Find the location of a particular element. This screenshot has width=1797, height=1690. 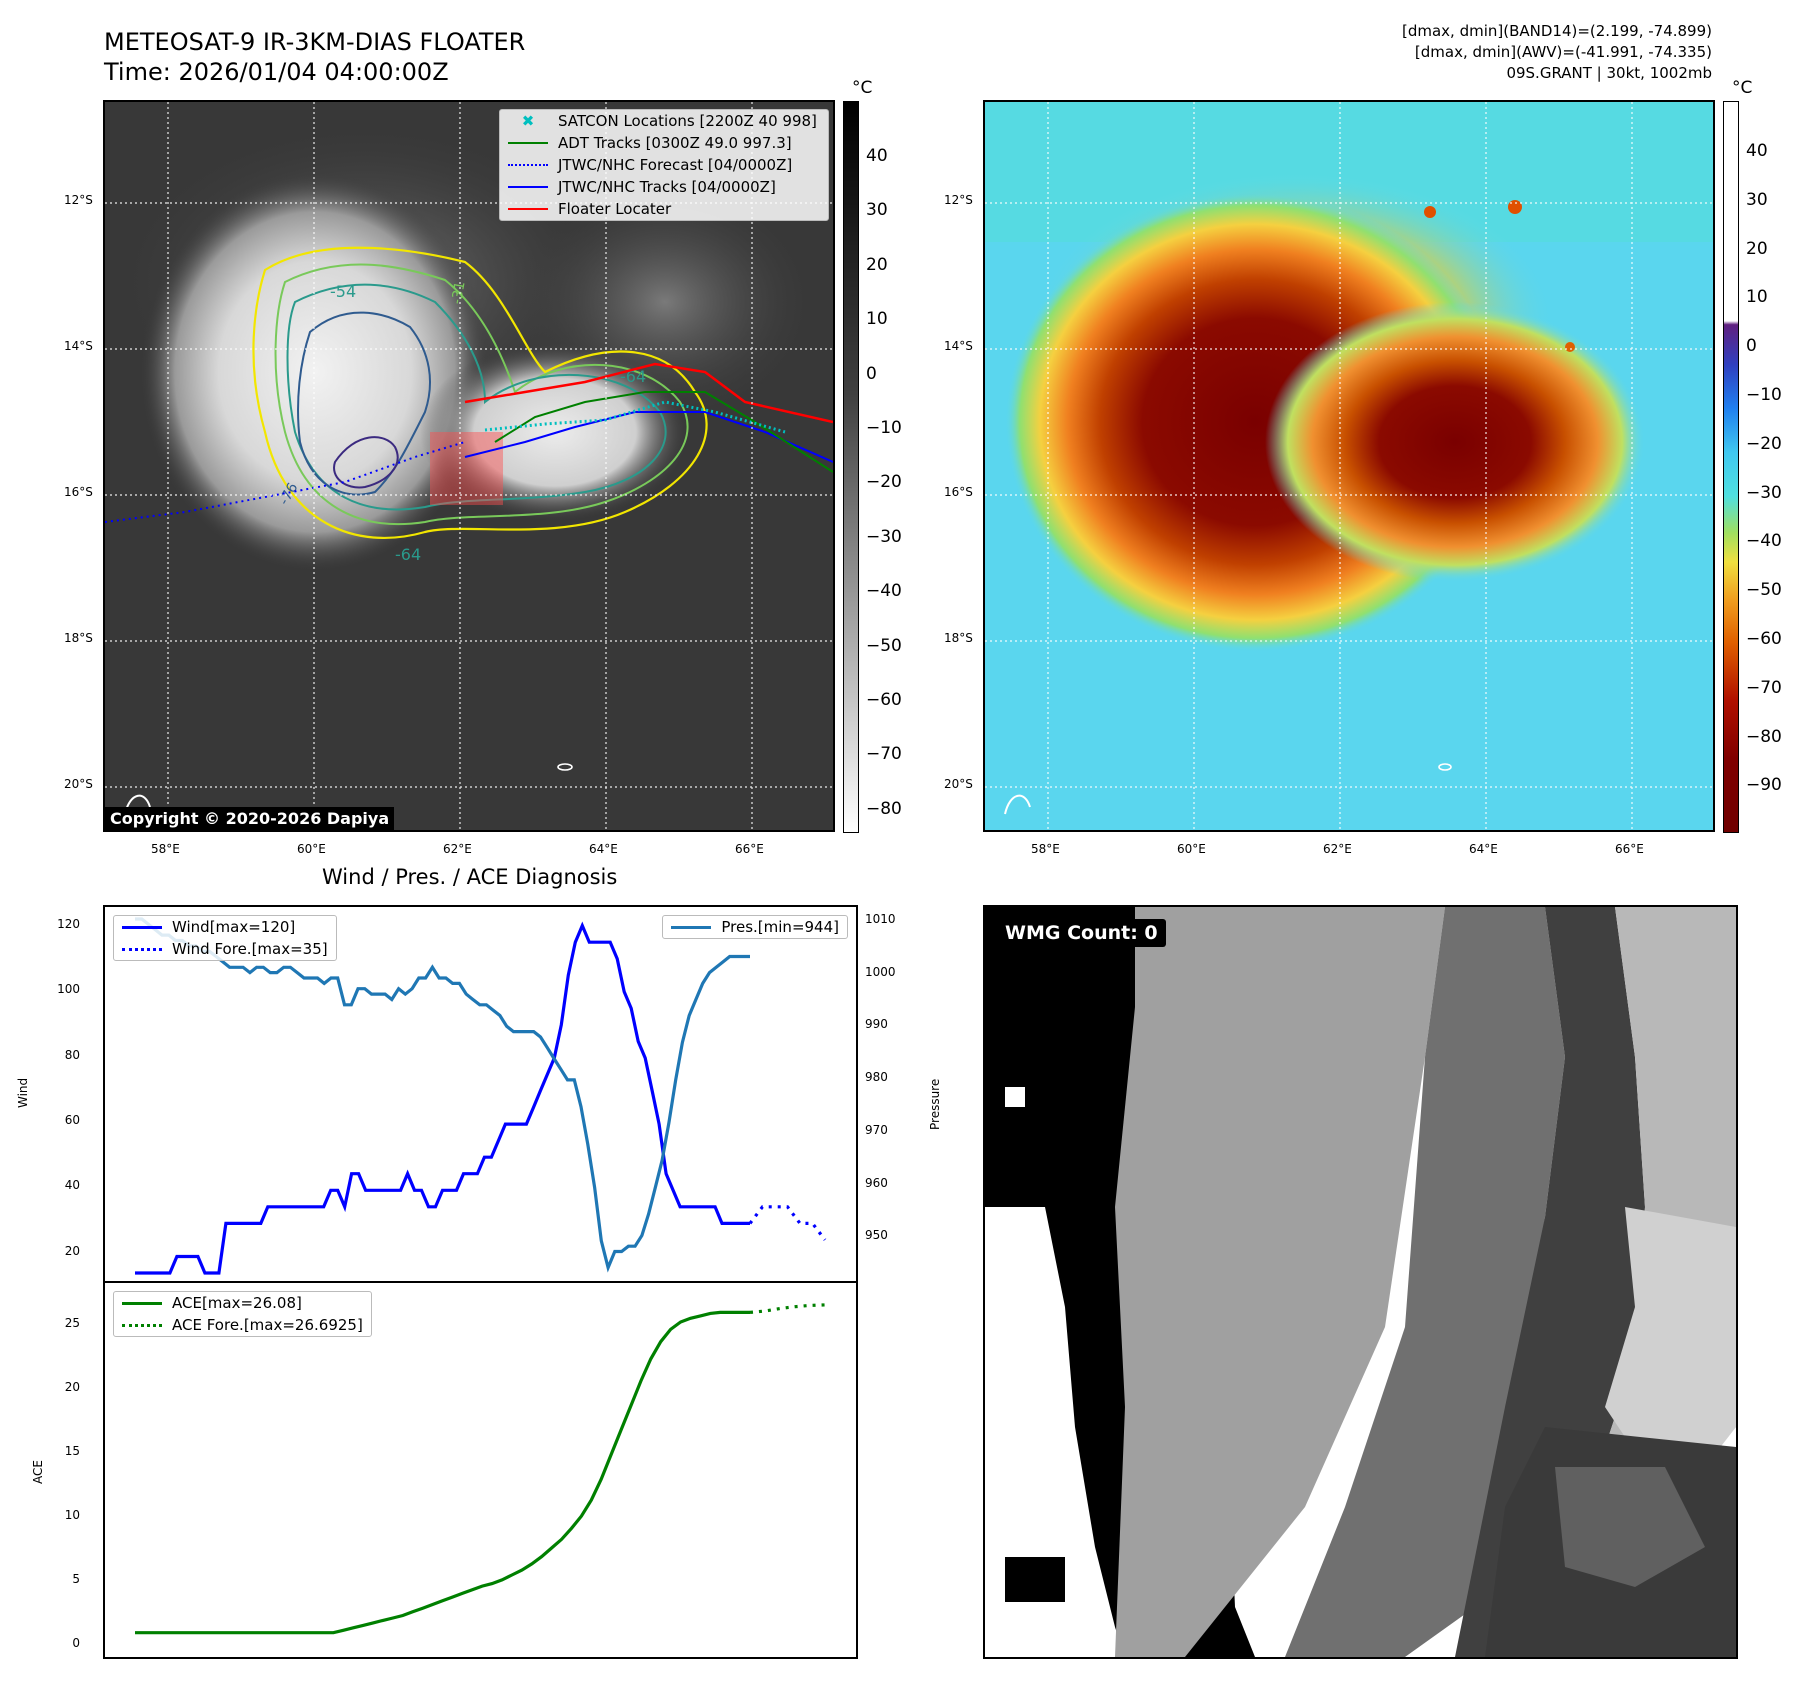

pressure-tick: 960 is located at coordinates (876, 1182).